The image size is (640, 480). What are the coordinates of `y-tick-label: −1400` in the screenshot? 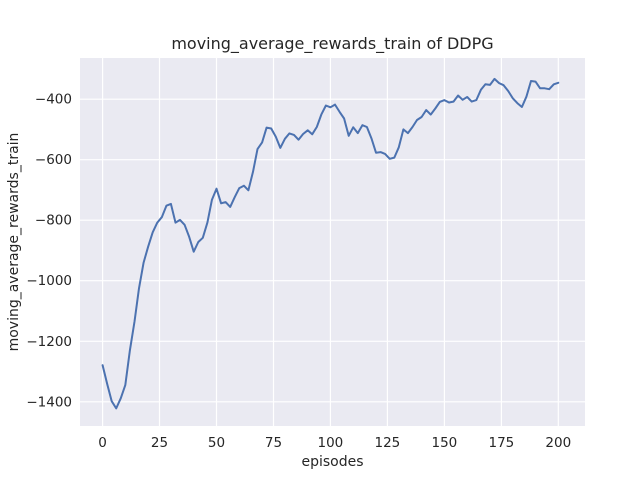 It's located at (49, 402).